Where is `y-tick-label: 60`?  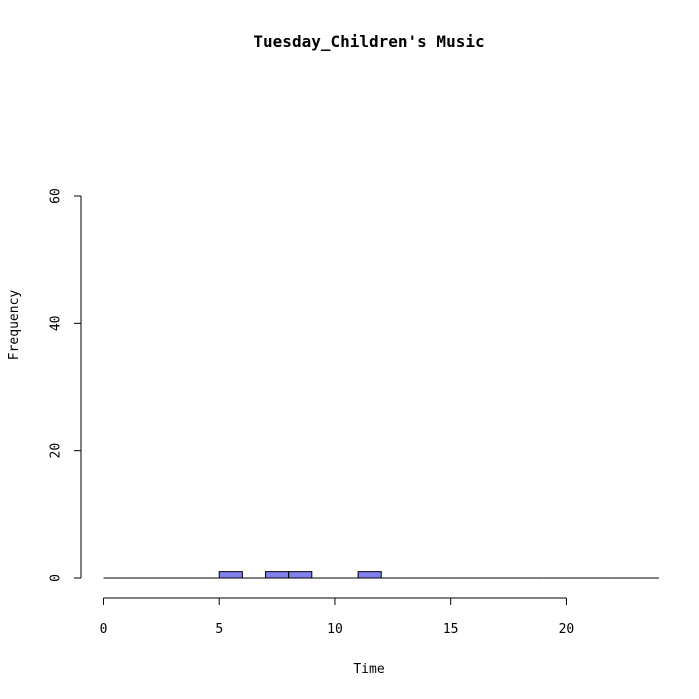 y-tick-label: 60 is located at coordinates (56, 196).